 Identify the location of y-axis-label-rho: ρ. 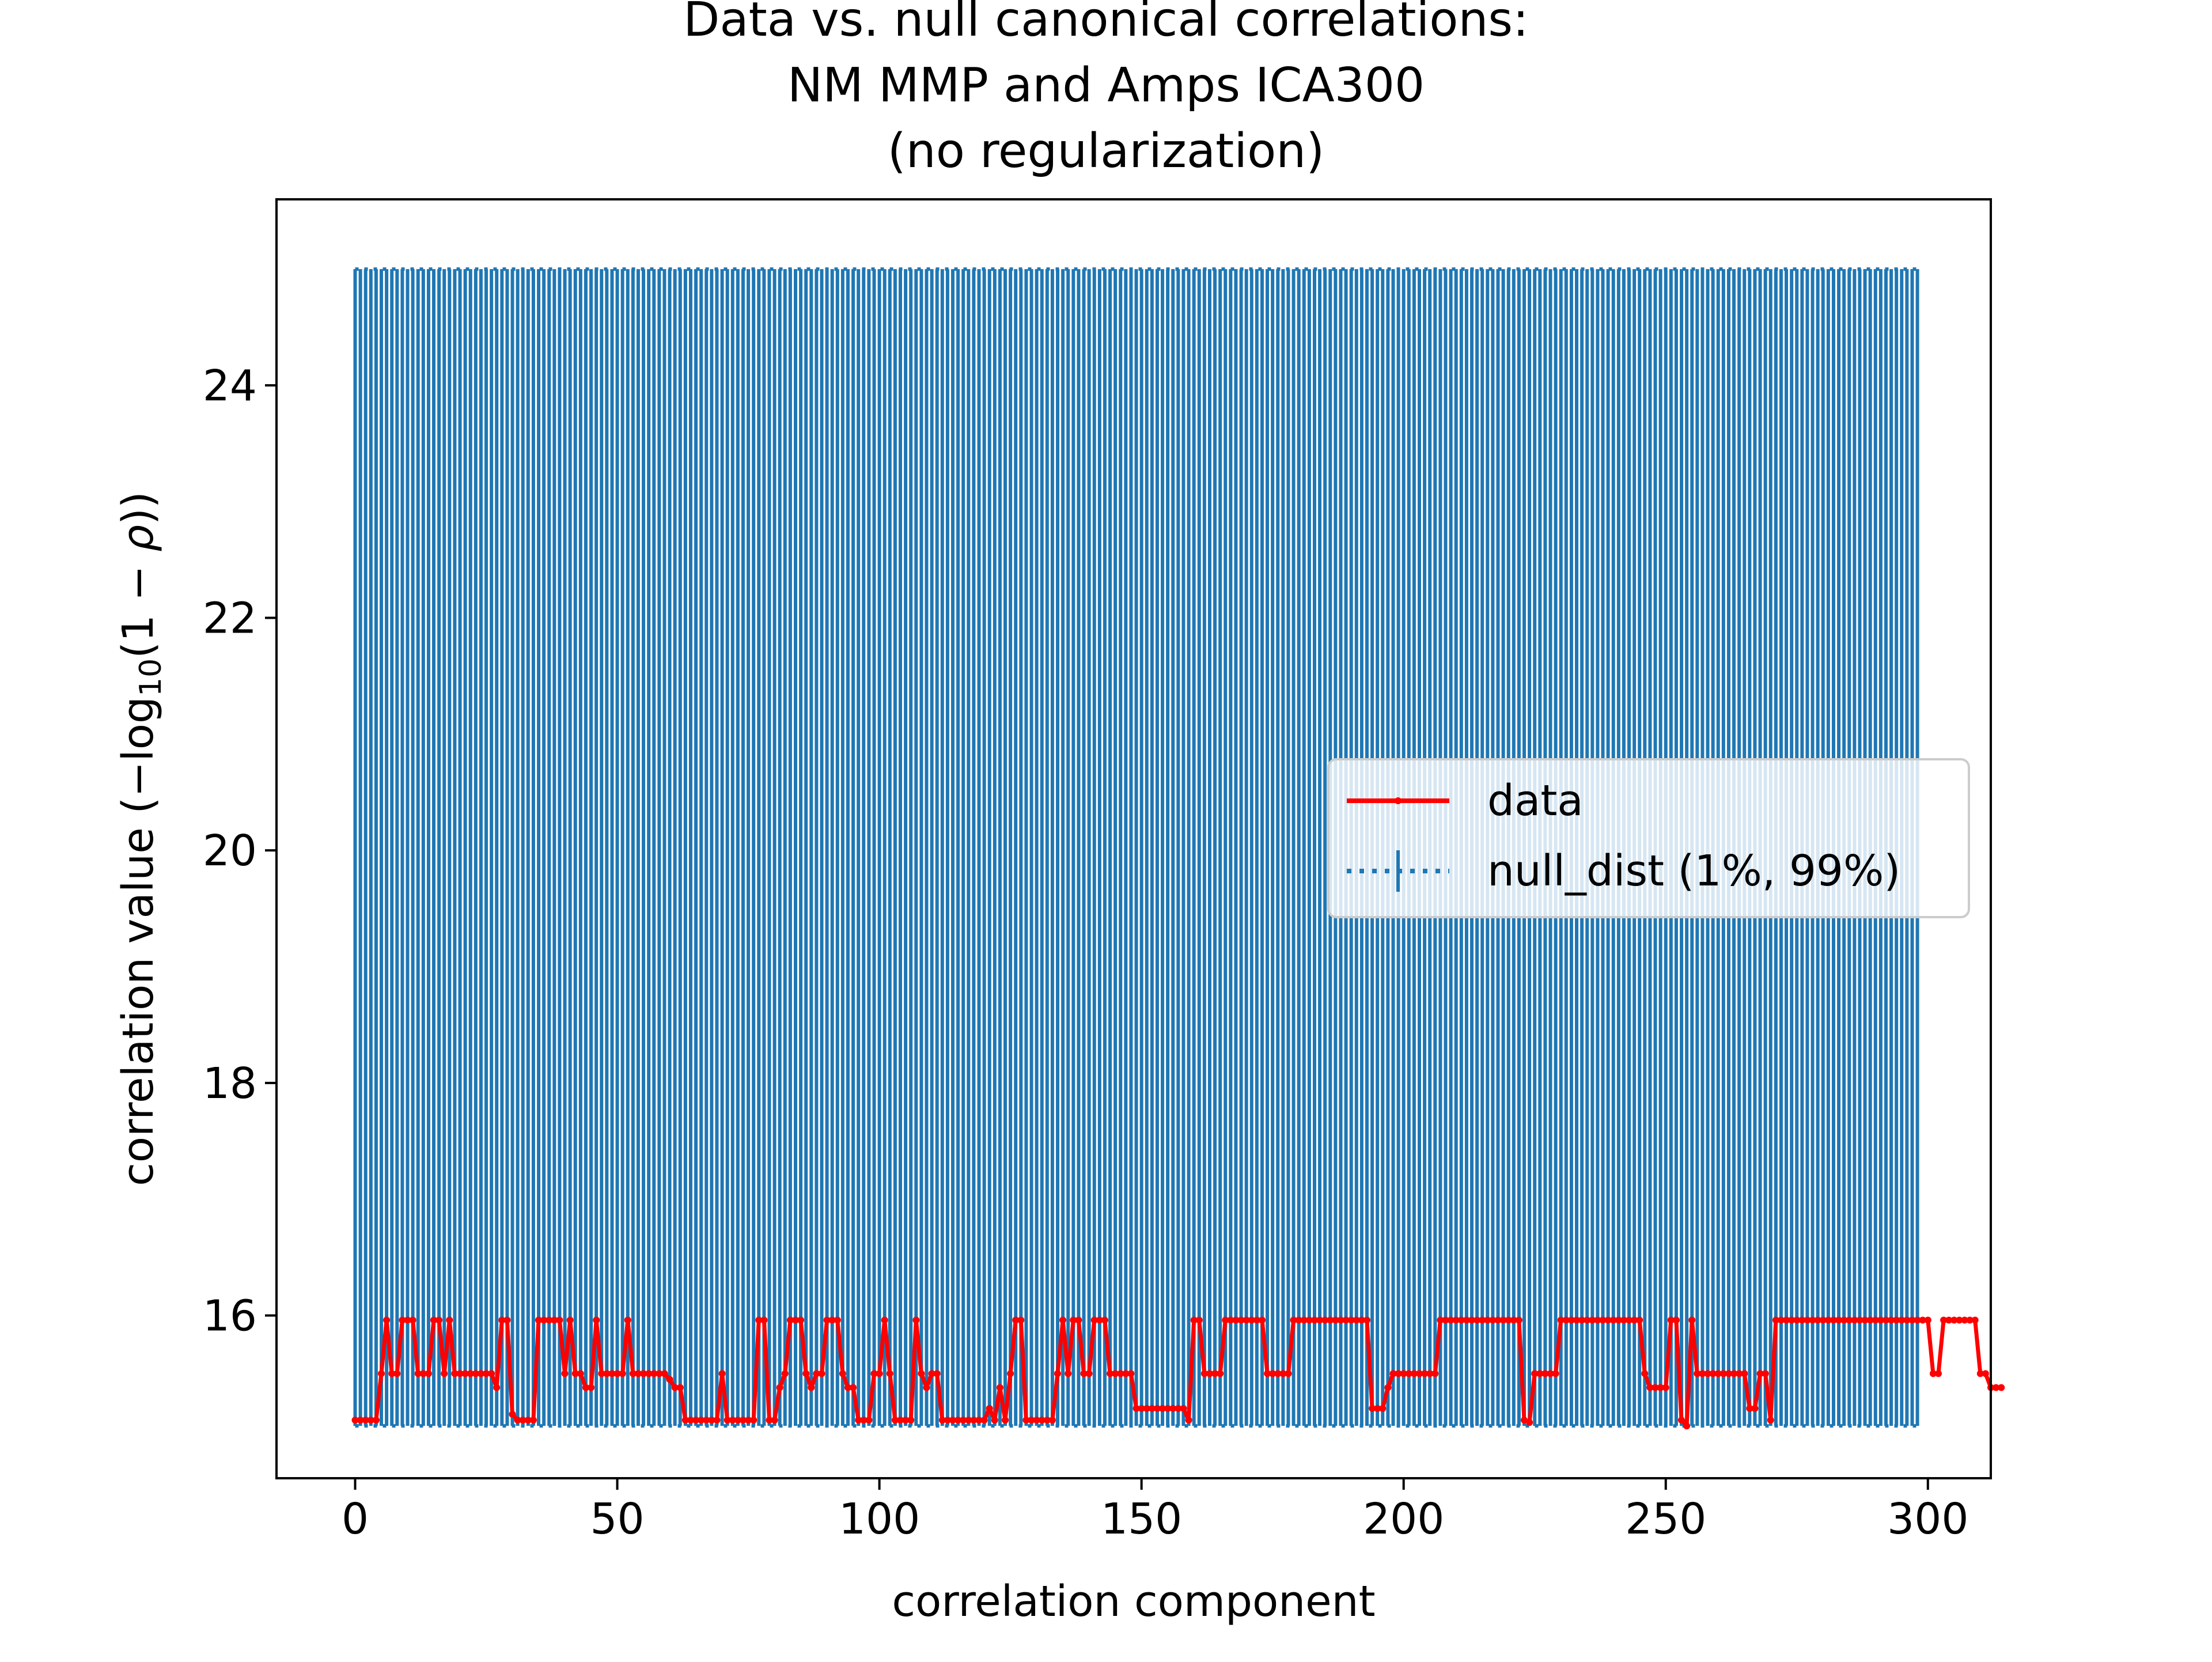
(138, 538).